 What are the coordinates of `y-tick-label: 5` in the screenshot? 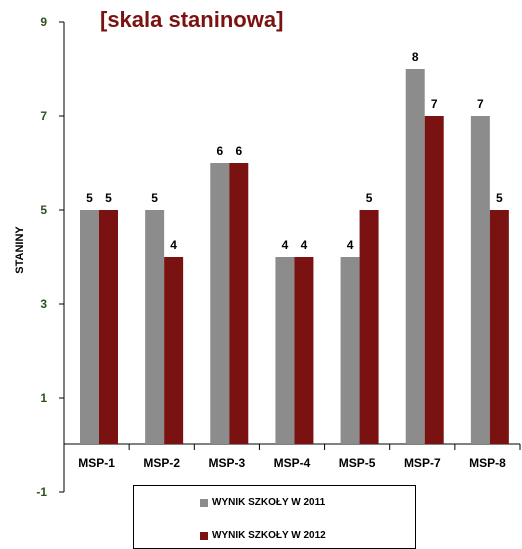 It's located at (43, 210).